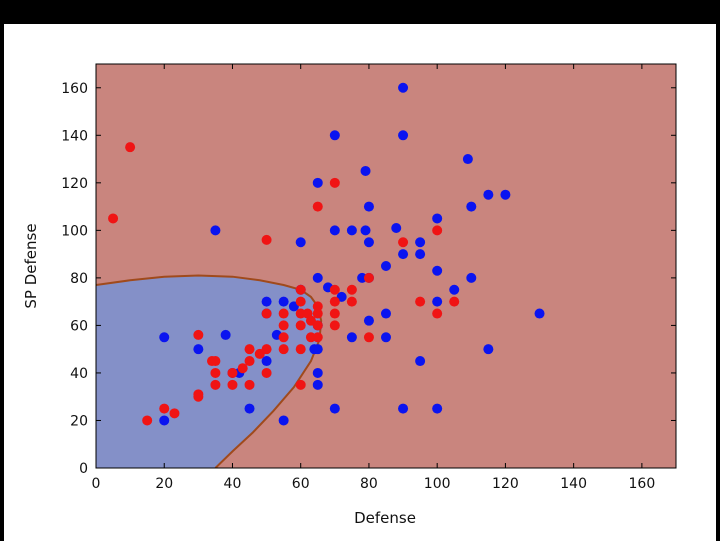 The width and height of the screenshot is (720, 545). What do you see at coordinates (642, 484) in the screenshot?
I see `x-tick-label: 160` at bounding box center [642, 484].